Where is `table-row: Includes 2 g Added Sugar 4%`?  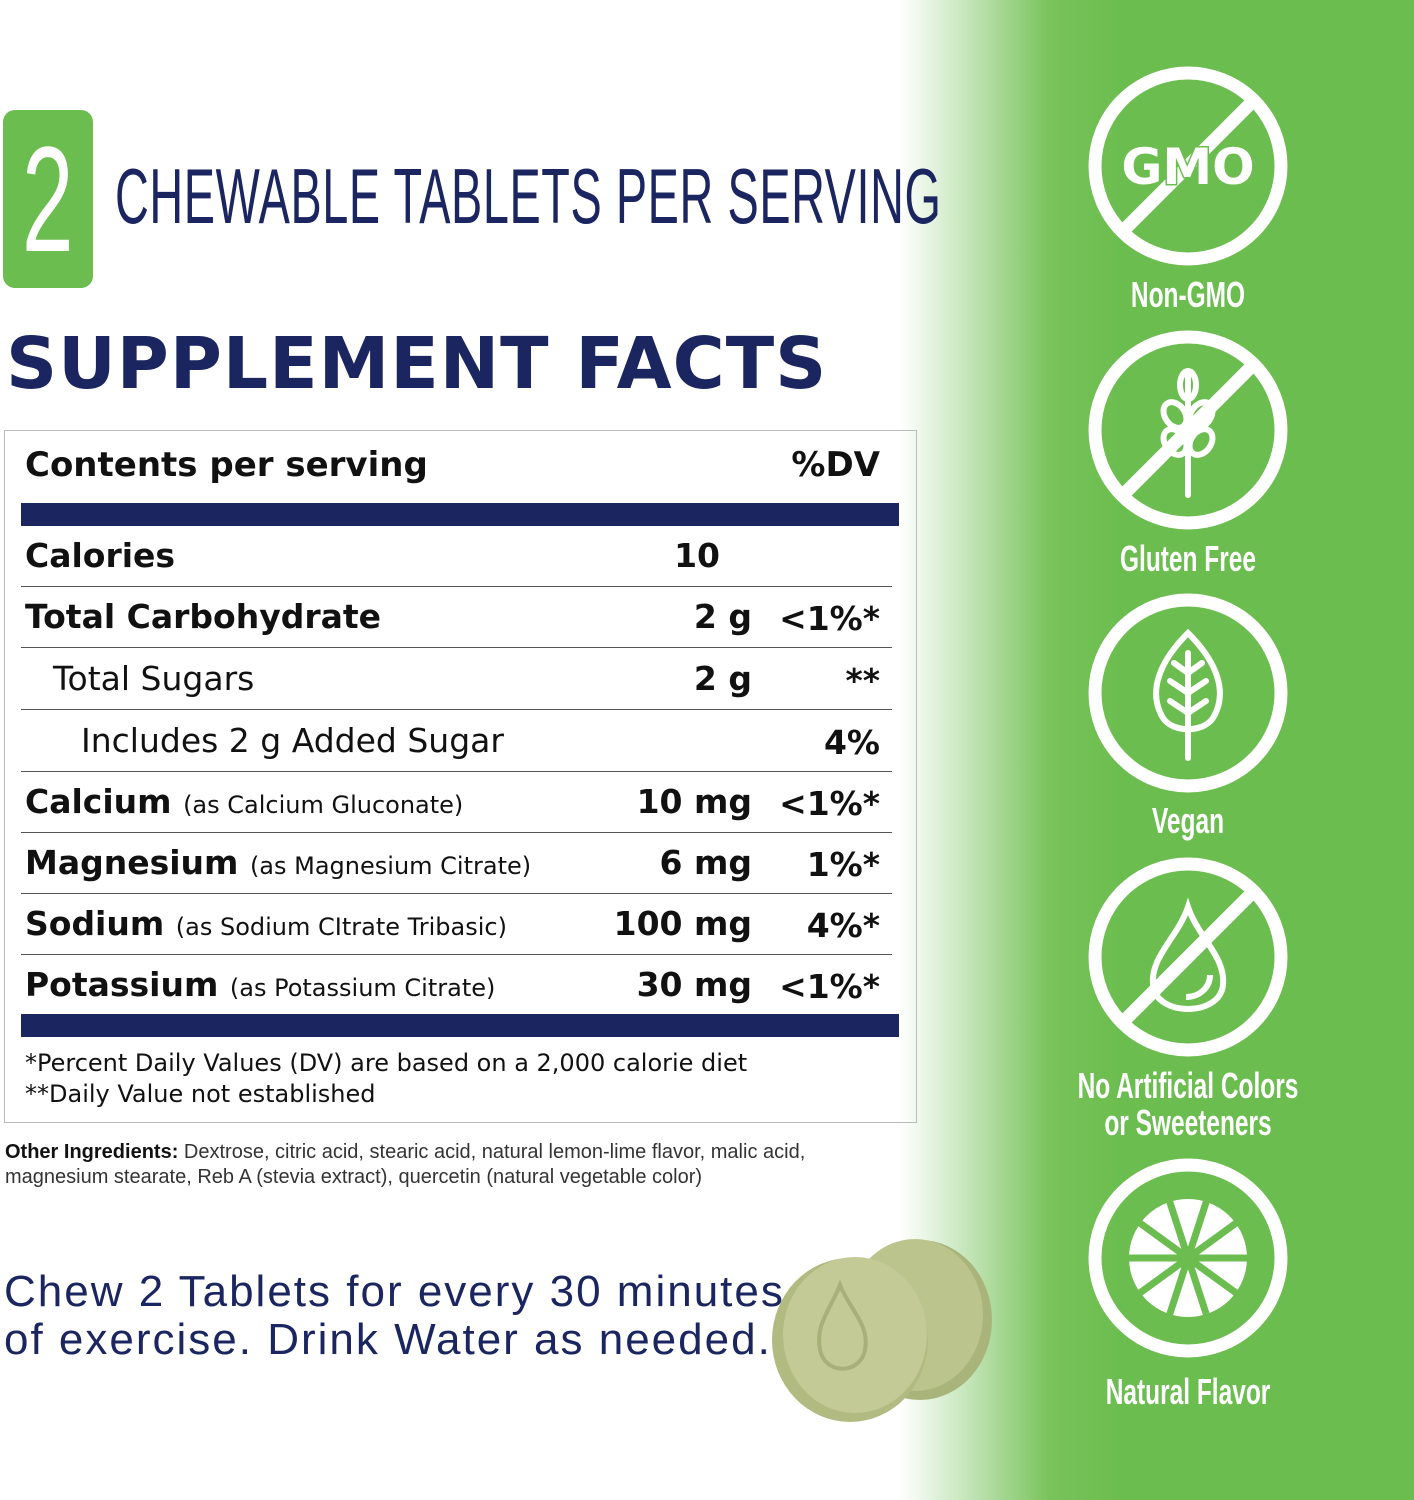
table-row: Includes 2 g Added Sugar 4% is located at coordinates (456, 741).